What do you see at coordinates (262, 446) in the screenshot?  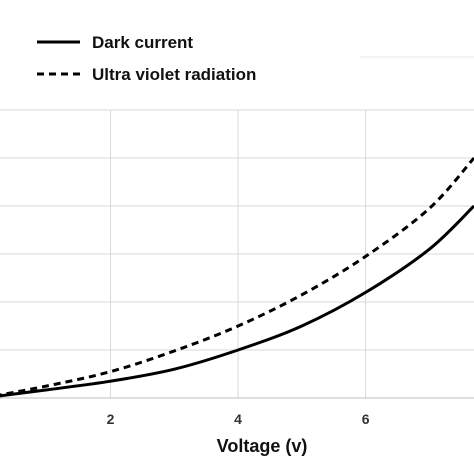 I see `x-axis-title: Voltage (v)` at bounding box center [262, 446].